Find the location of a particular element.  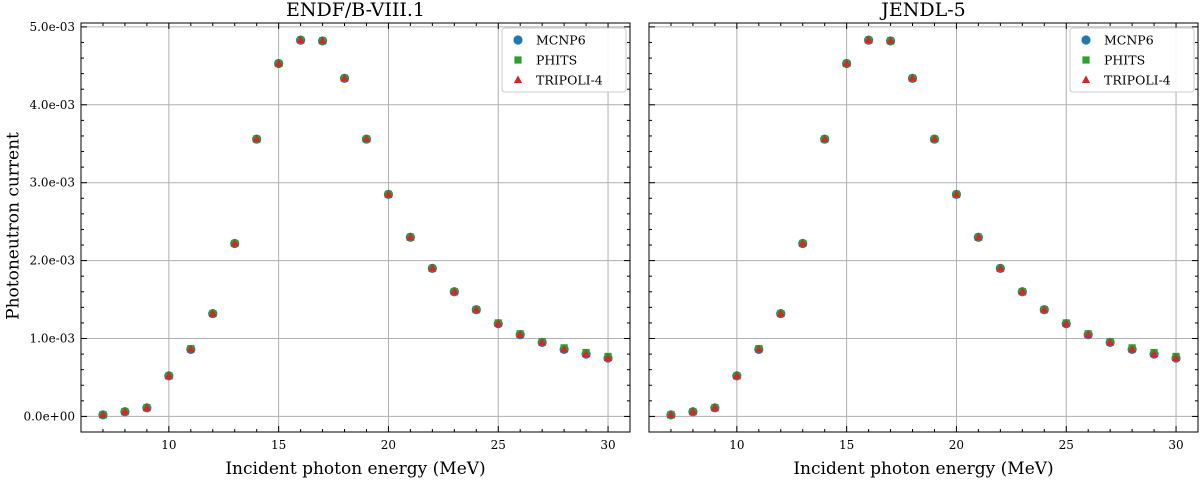

y-tick-label: 3.0e-03 is located at coordinates (52, 183).